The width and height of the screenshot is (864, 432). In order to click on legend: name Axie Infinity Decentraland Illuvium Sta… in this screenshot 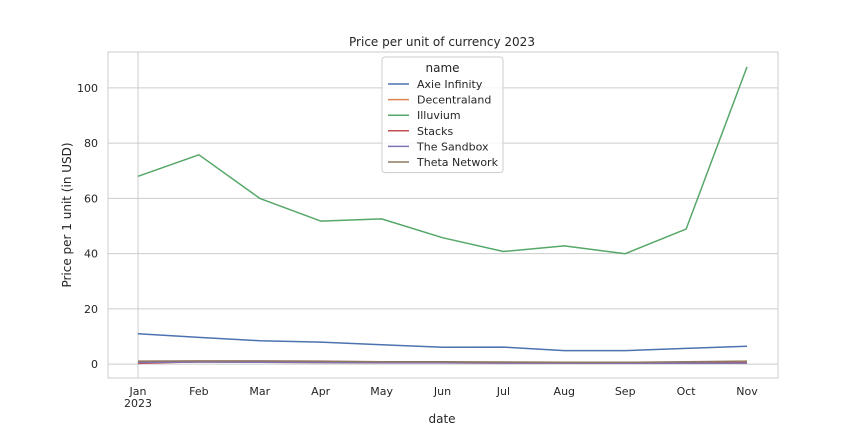, I will do `click(442, 115)`.